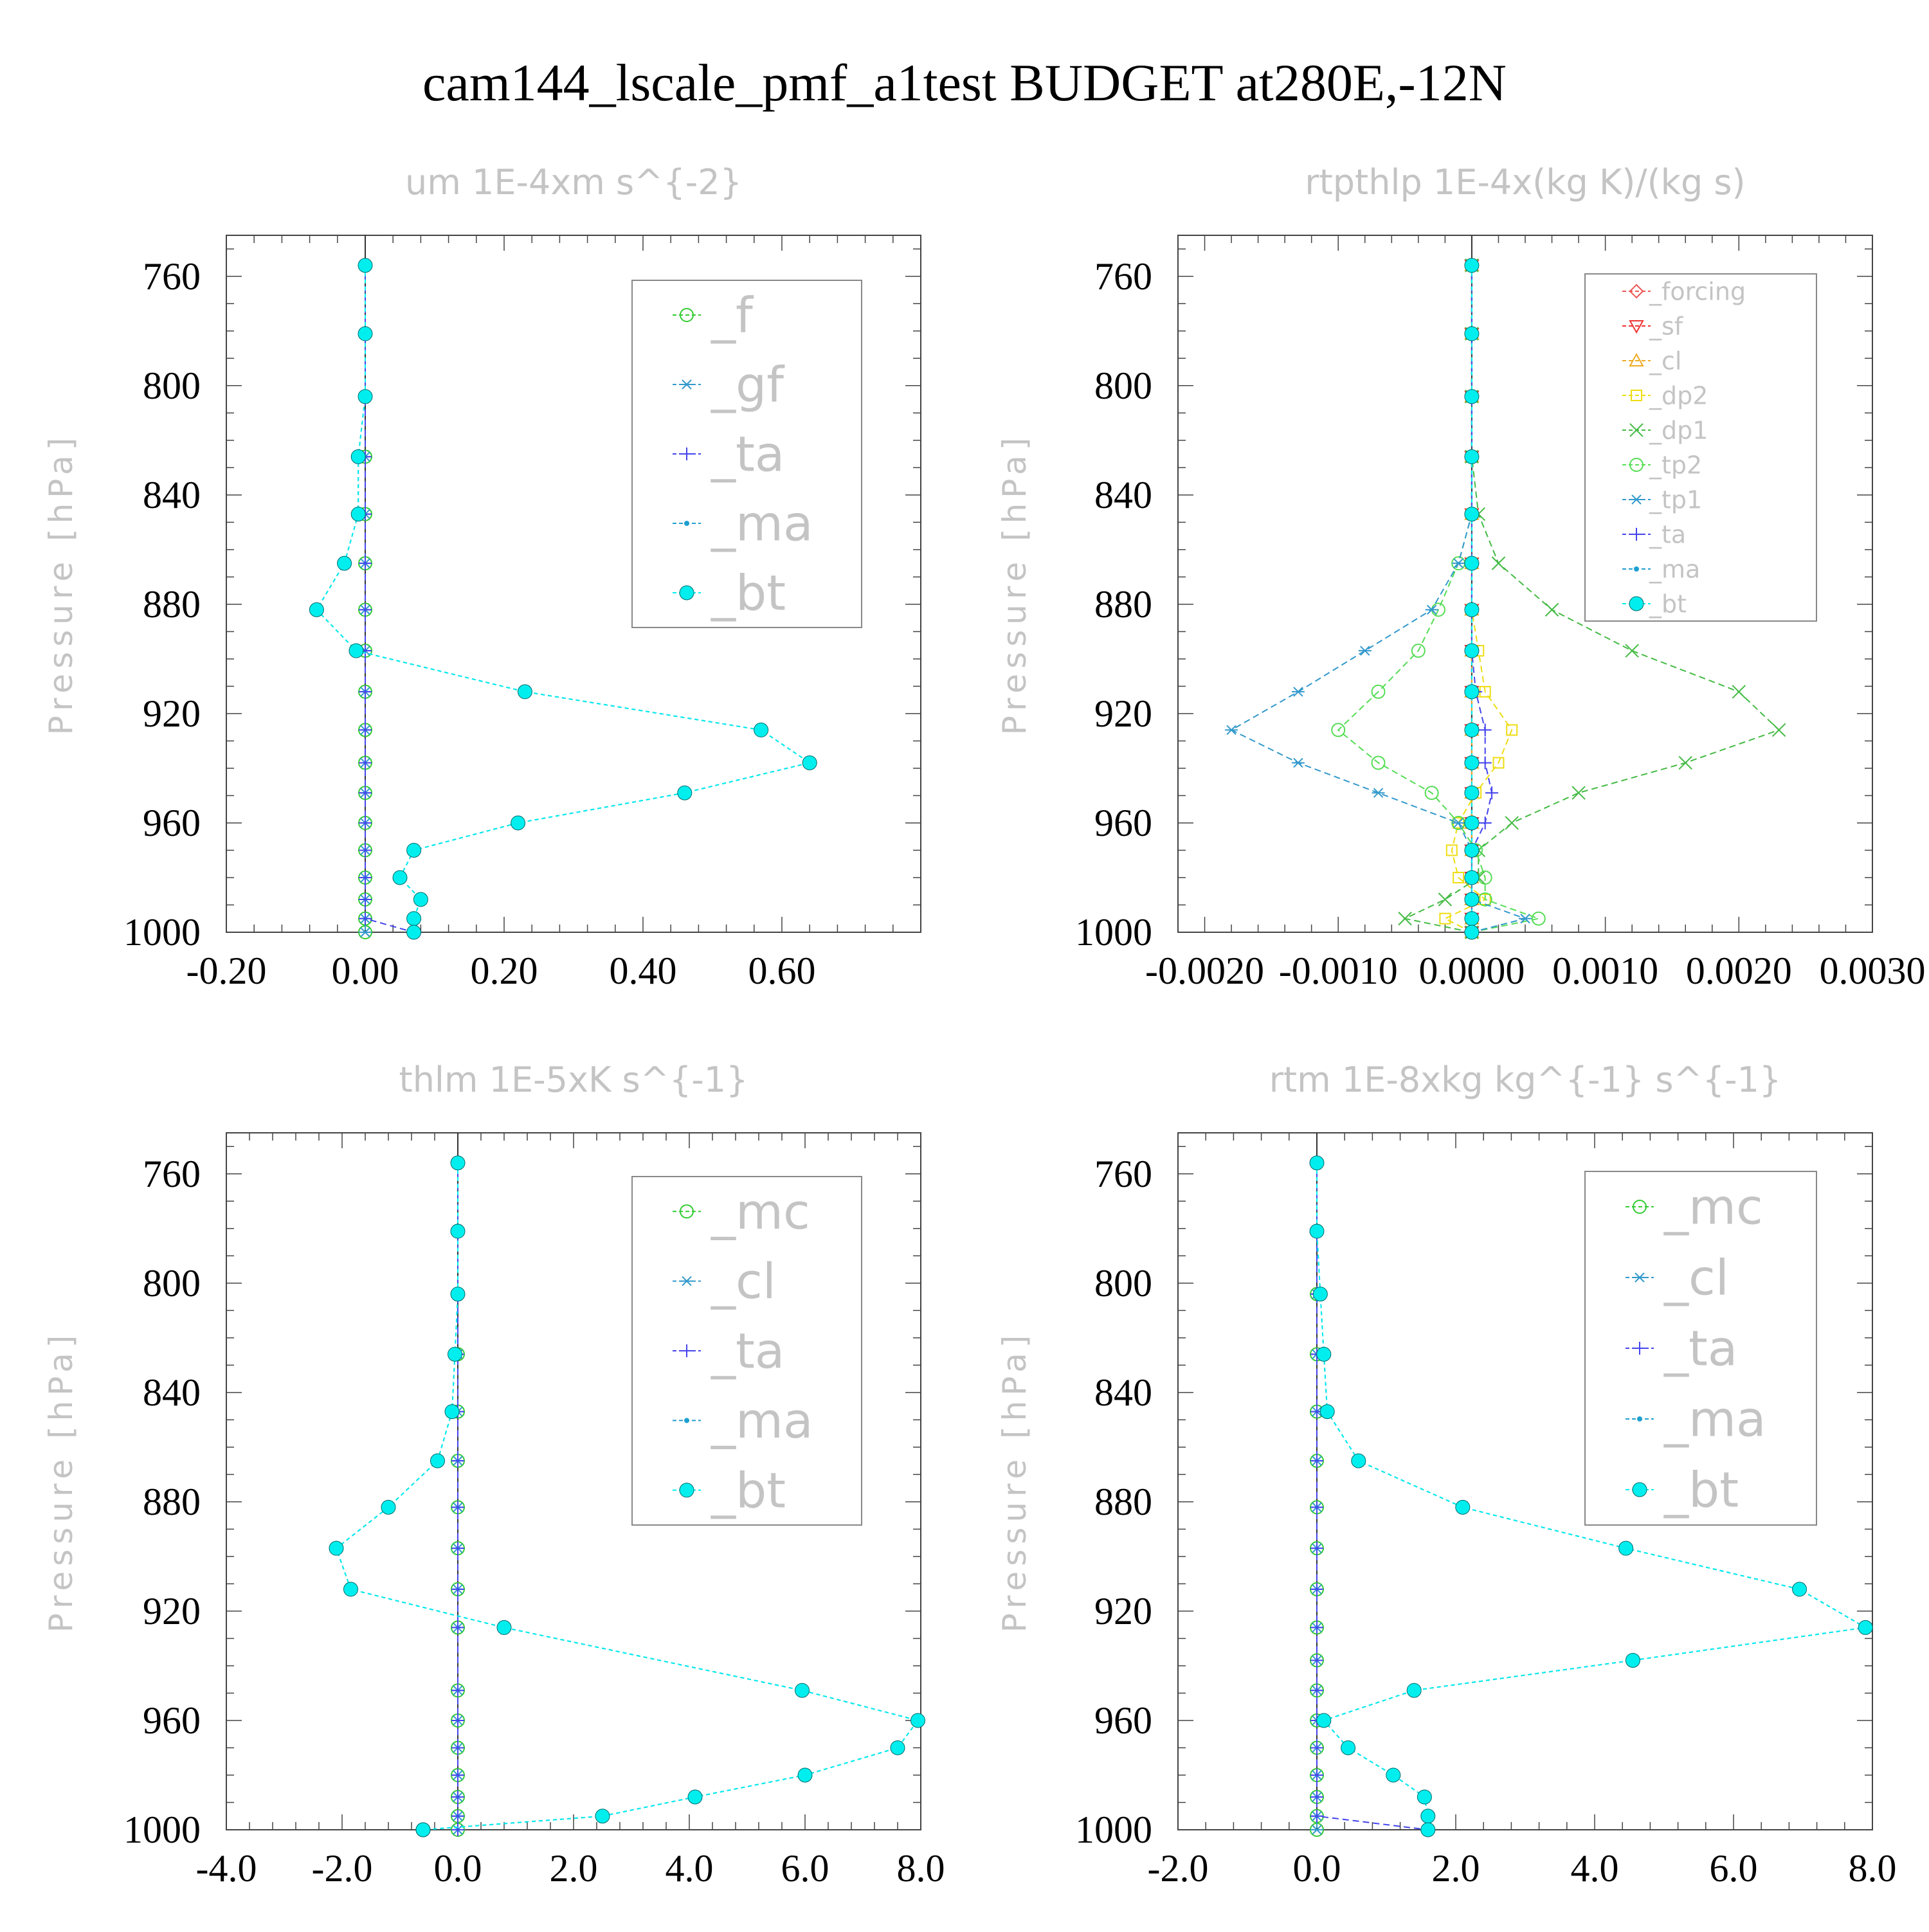  Describe the element at coordinates (1675, 569) in the screenshot. I see `legend-label: _ma` at that location.